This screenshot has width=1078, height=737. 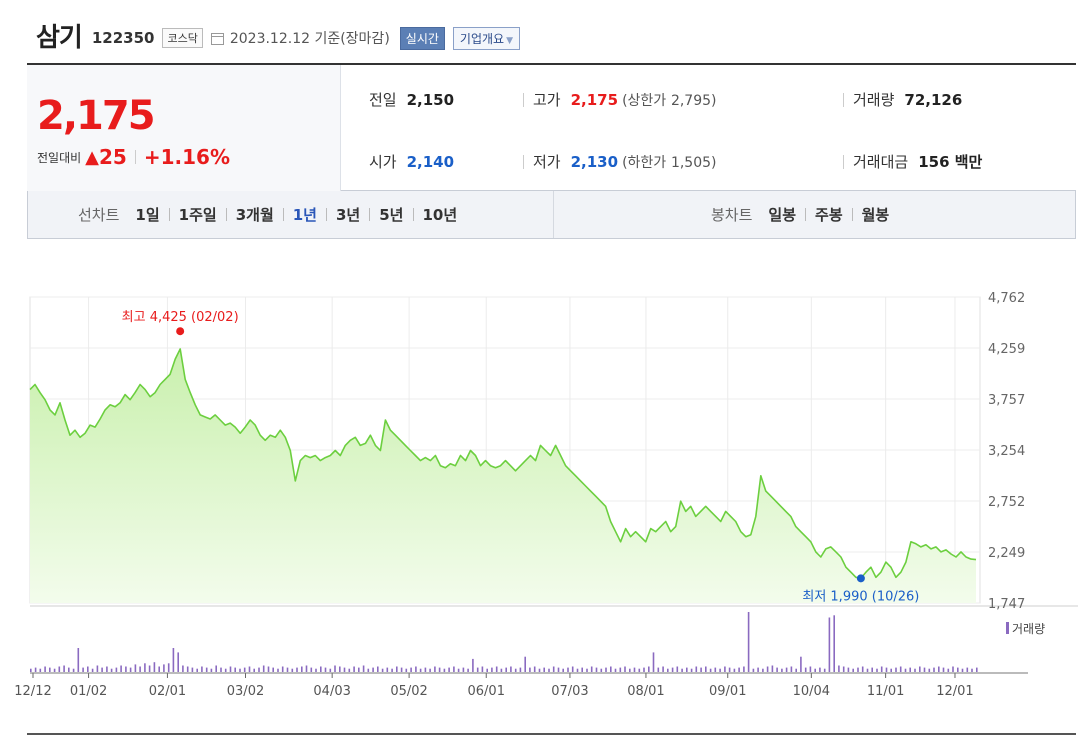 I want to click on y-tick-label: 3,757, so click(x=1006, y=400).